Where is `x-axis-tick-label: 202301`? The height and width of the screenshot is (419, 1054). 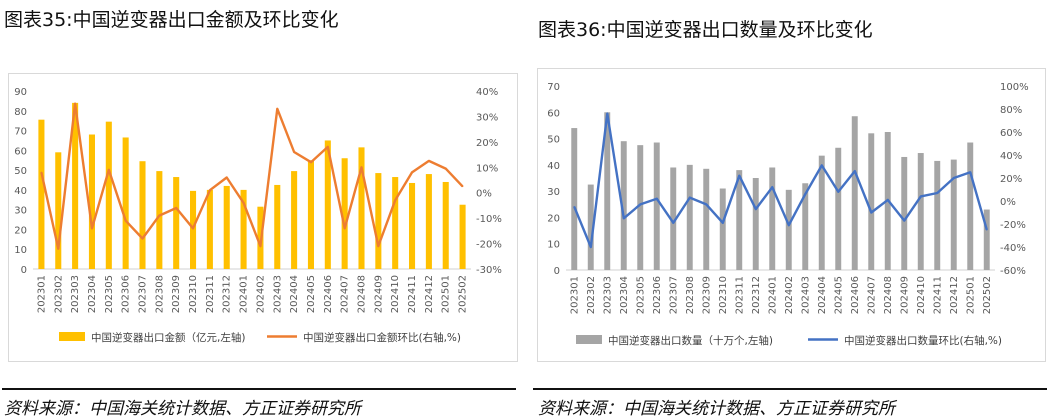 x-axis-tick-label: 202301 is located at coordinates (574, 295).